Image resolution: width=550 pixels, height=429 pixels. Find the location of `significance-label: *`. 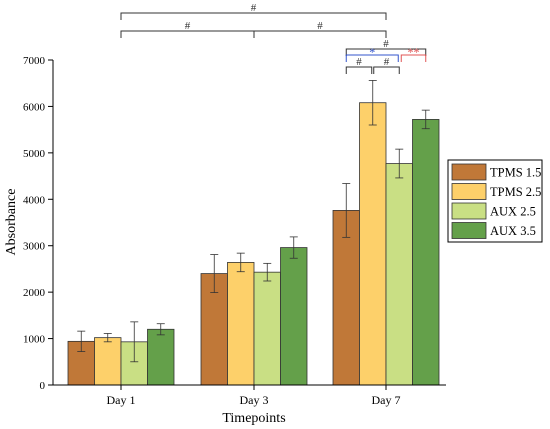

significance-label: * is located at coordinates (372, 52).